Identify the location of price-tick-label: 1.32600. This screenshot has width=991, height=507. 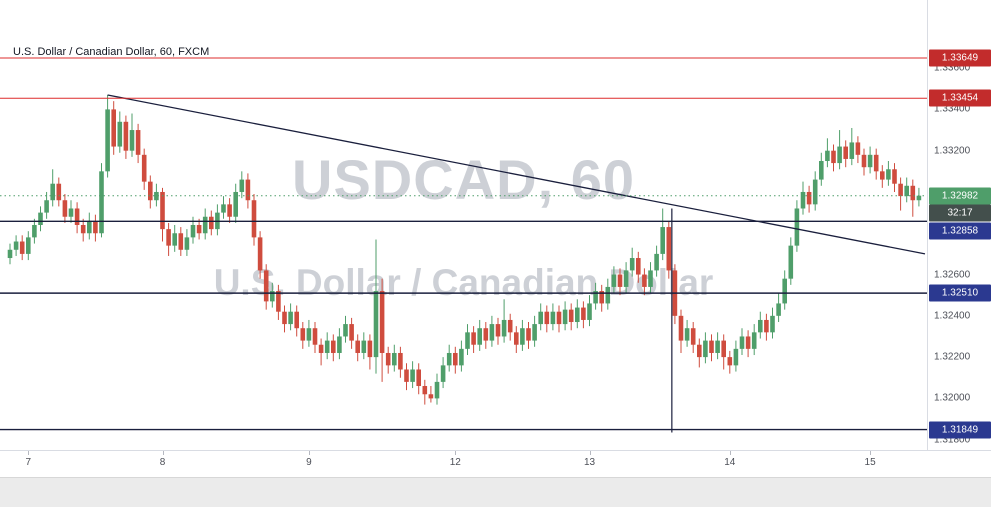
(952, 275).